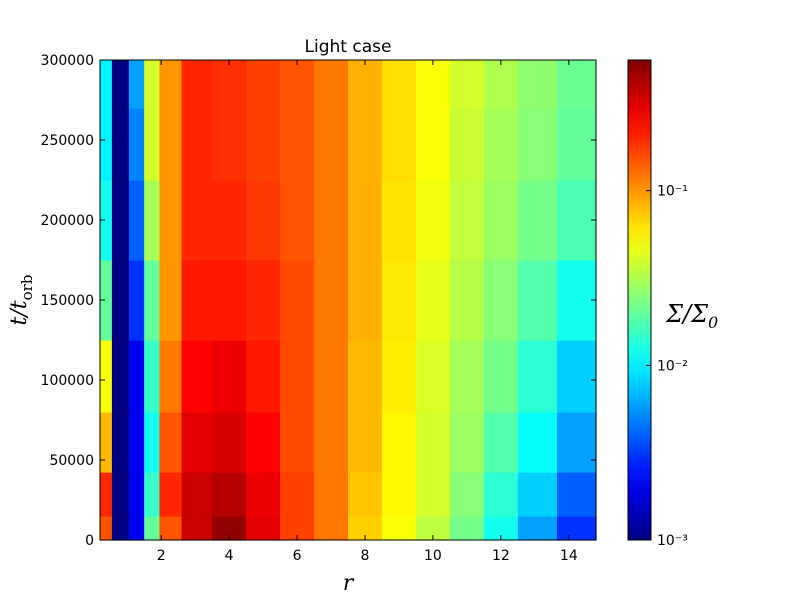 This screenshot has width=800, height=604. I want to click on x-tick-label: 10, so click(433, 556).